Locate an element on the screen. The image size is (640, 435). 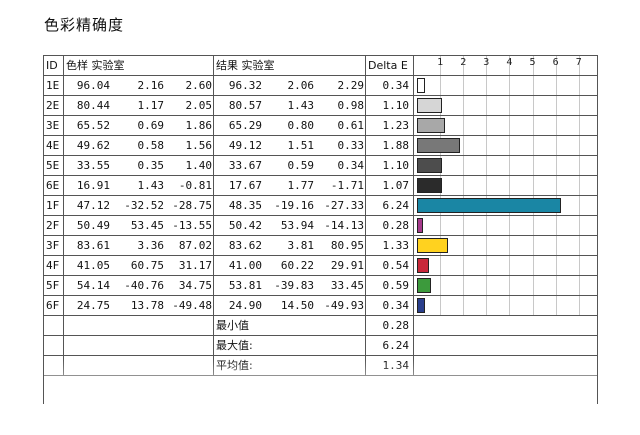
axis-tick-label: 1 is located at coordinates (440, 62).